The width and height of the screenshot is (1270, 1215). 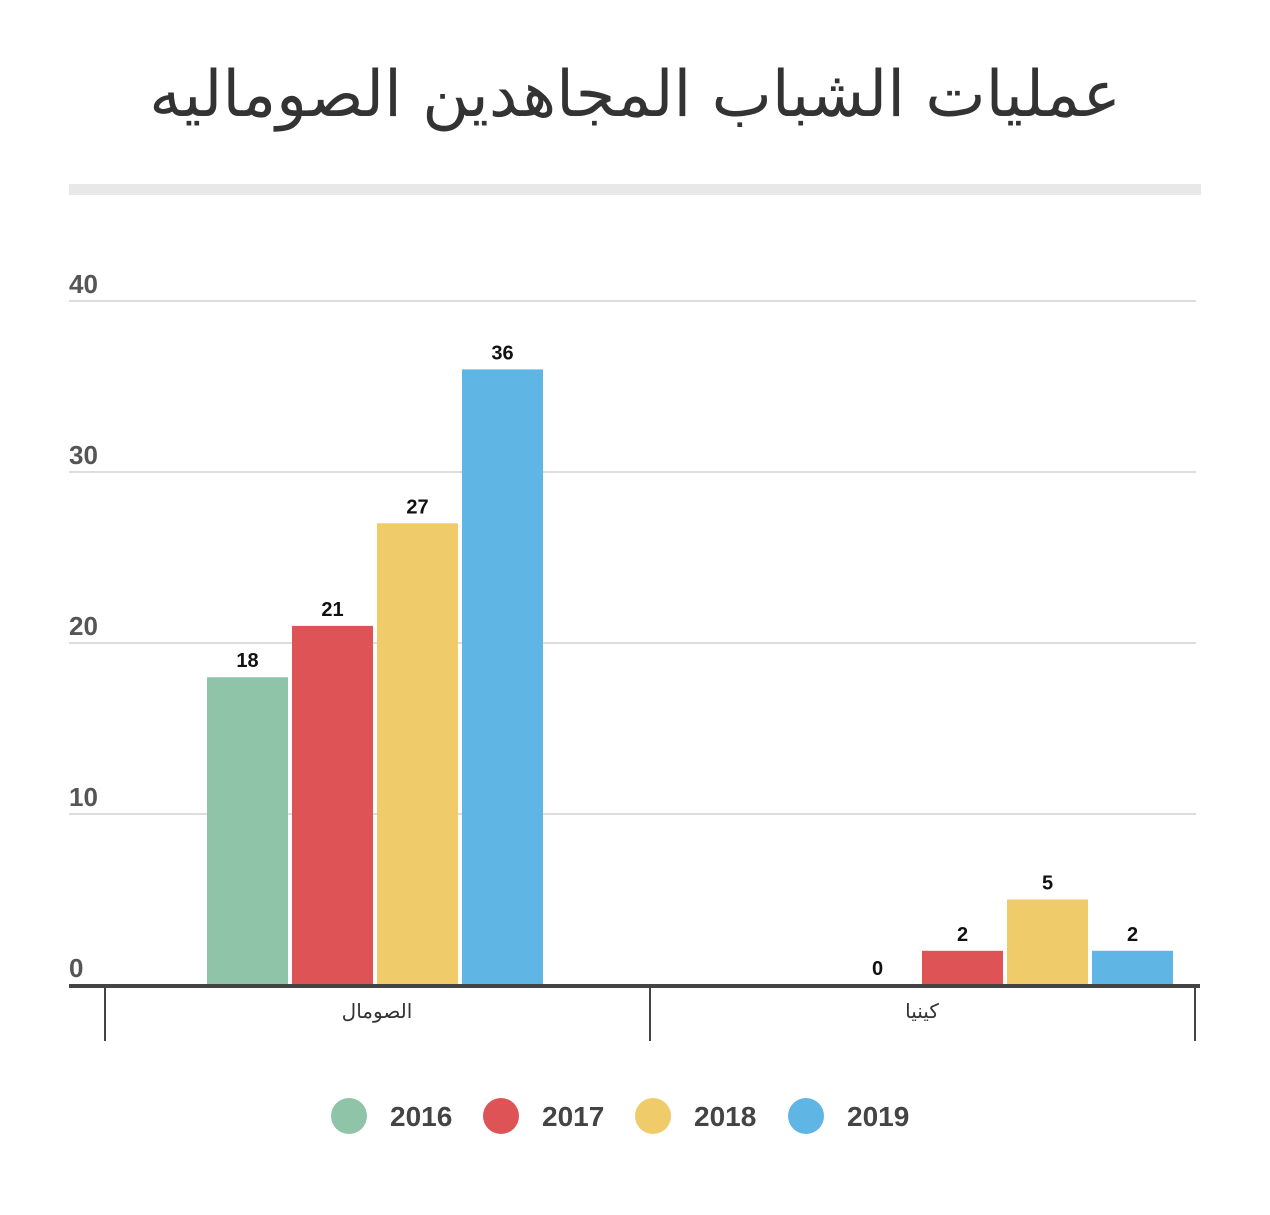 What do you see at coordinates (725, 1116) in the screenshot?
I see `legend-label: 2018` at bounding box center [725, 1116].